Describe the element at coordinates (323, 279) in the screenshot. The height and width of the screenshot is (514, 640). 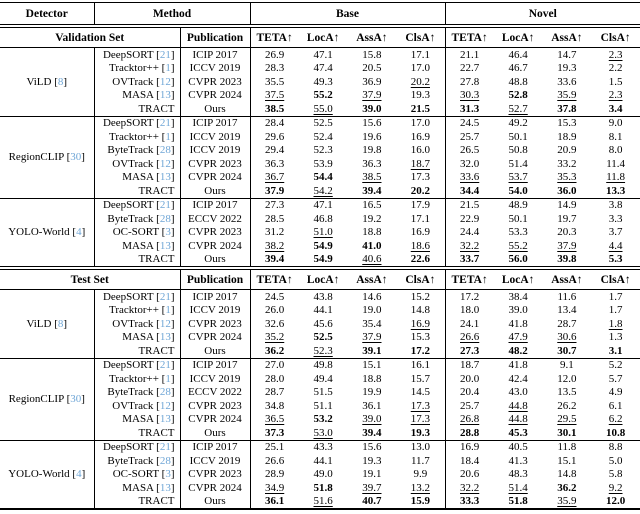
I see `metric-column-header: LocA↑` at that location.